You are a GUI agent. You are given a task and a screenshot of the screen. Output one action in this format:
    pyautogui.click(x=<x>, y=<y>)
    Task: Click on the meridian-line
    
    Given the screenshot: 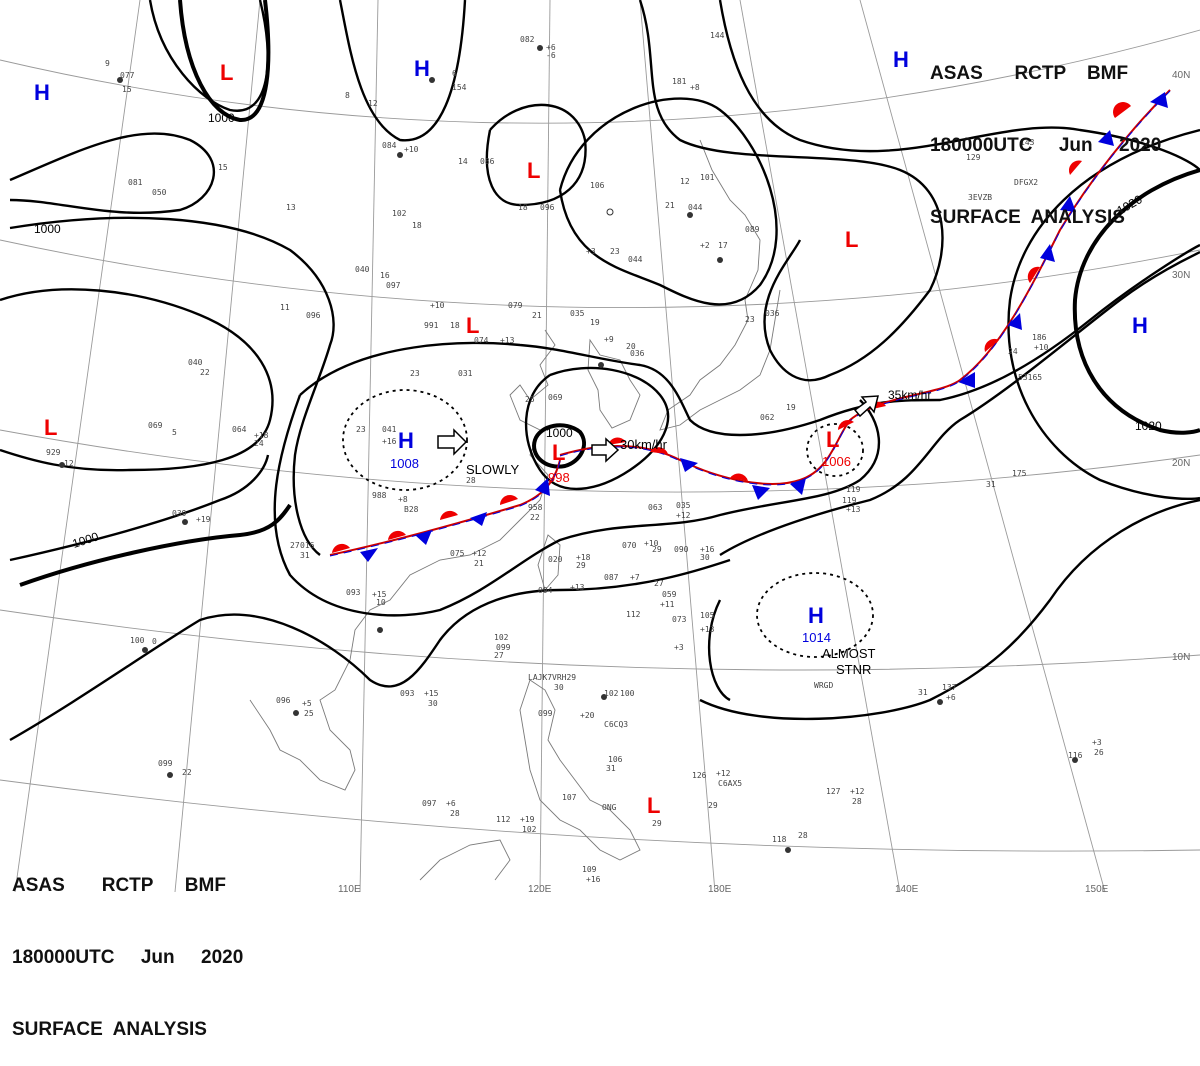 What is the action you would take?
    pyautogui.click(x=820, y=446)
    